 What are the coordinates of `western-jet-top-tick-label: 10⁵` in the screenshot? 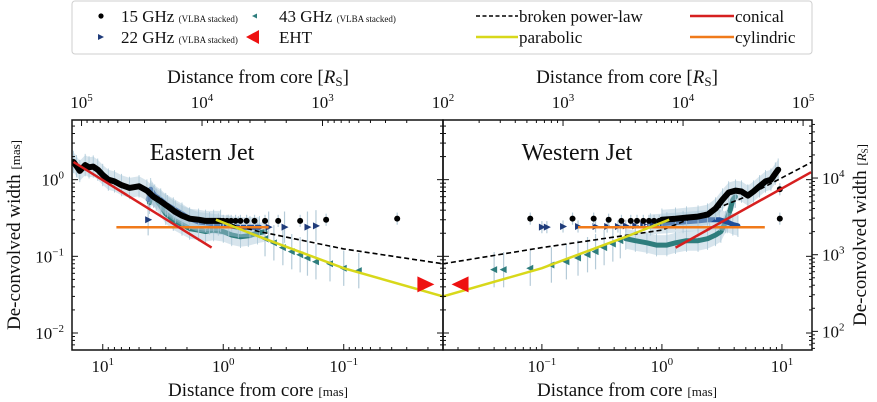 It's located at (803, 102).